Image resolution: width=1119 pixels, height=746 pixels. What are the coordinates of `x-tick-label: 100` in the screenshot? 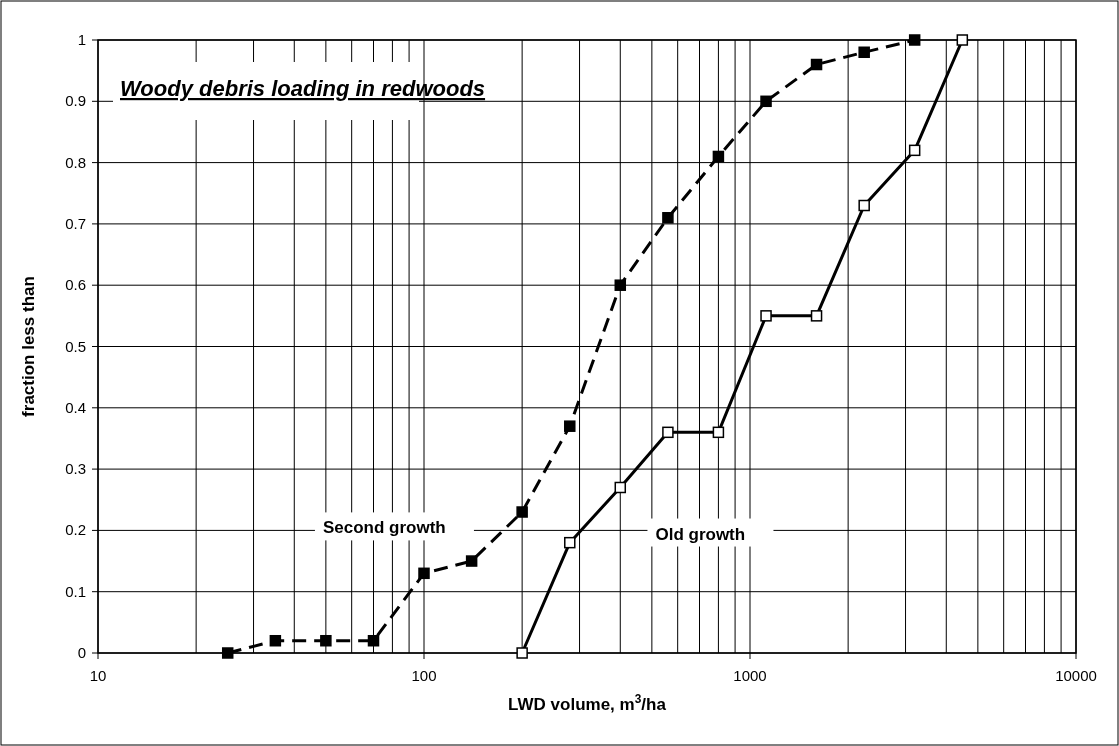 It's located at (424, 675).